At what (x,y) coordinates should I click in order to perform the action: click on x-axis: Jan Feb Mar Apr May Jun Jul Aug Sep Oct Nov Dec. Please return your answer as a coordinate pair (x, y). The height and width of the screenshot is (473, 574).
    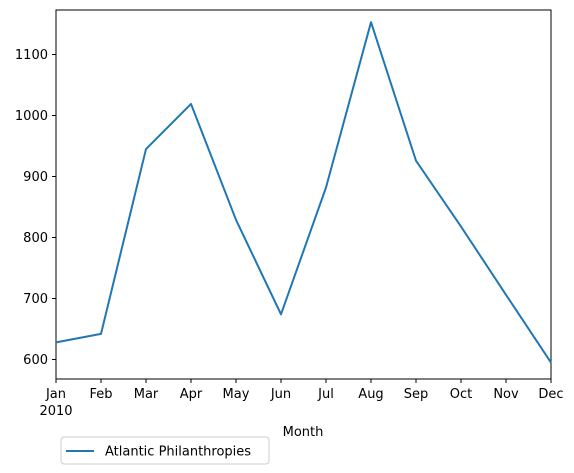
    Looking at the image, I should click on (304, 390).